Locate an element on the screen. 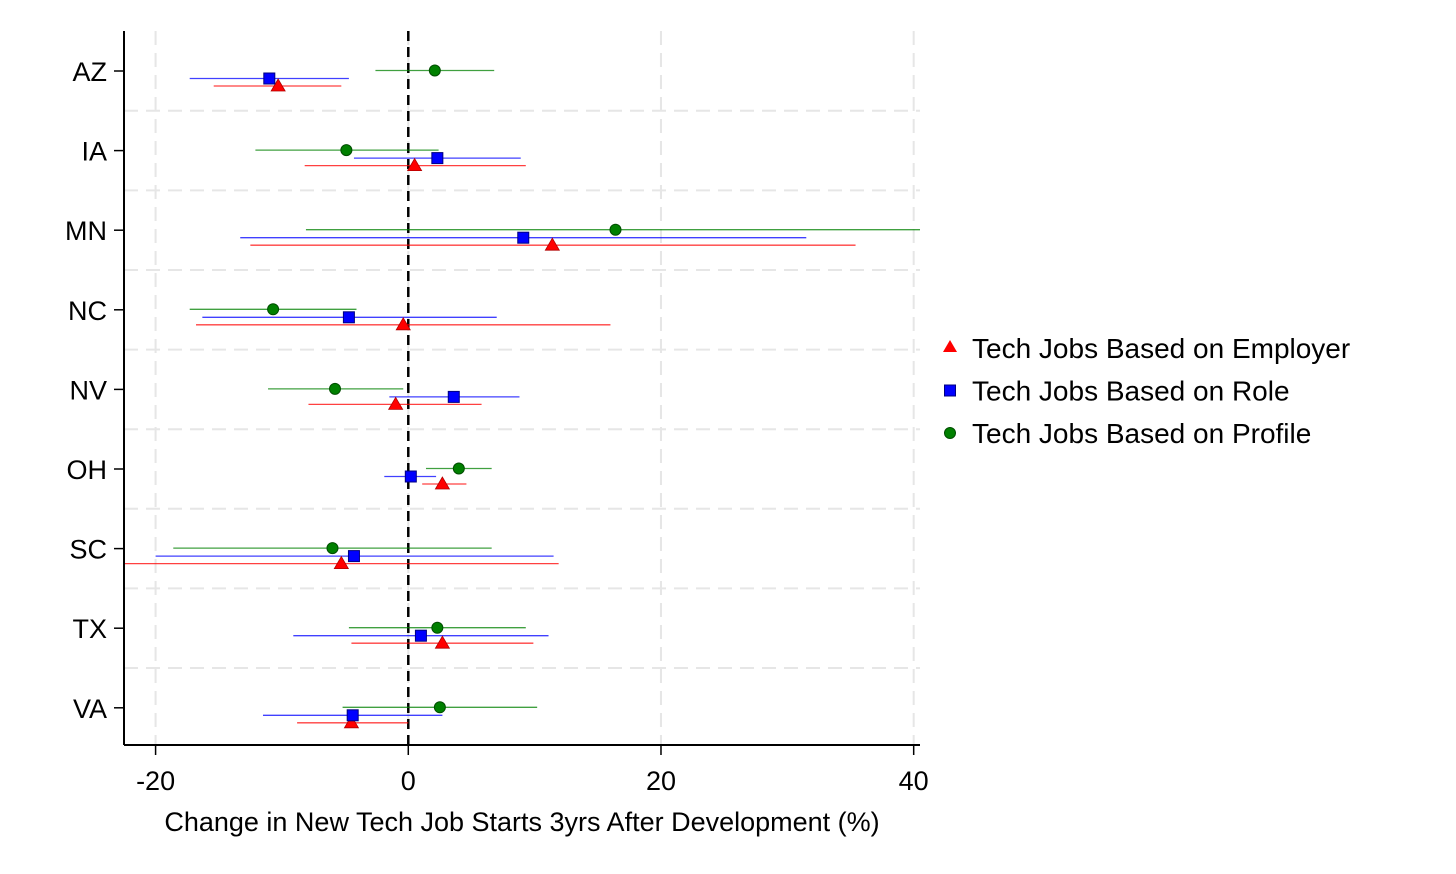 The image size is (1456, 874). y-tick-label-va: VA is located at coordinates (90, 709).